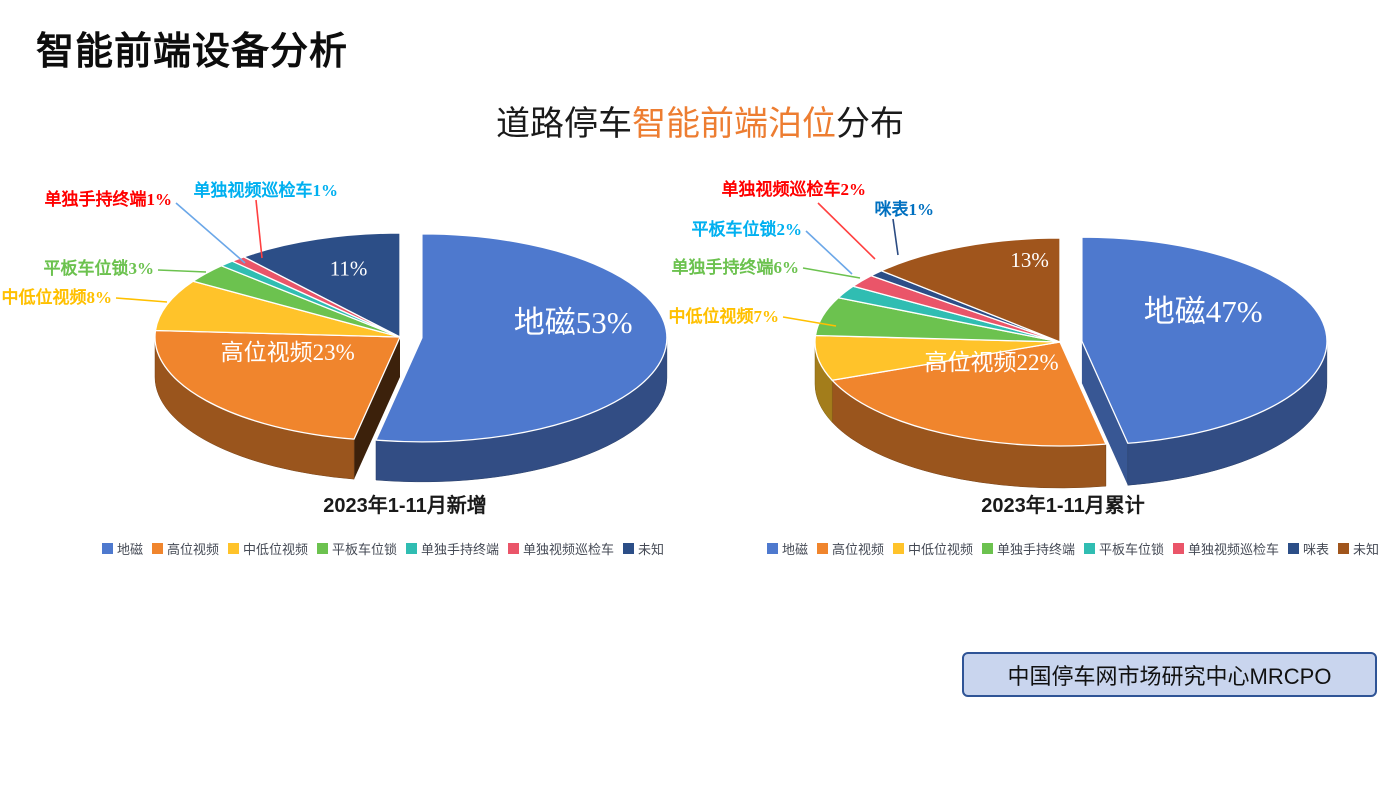  I want to click on chart-caption-cumulative: 2023年1-11月累计, so click(1063, 506).